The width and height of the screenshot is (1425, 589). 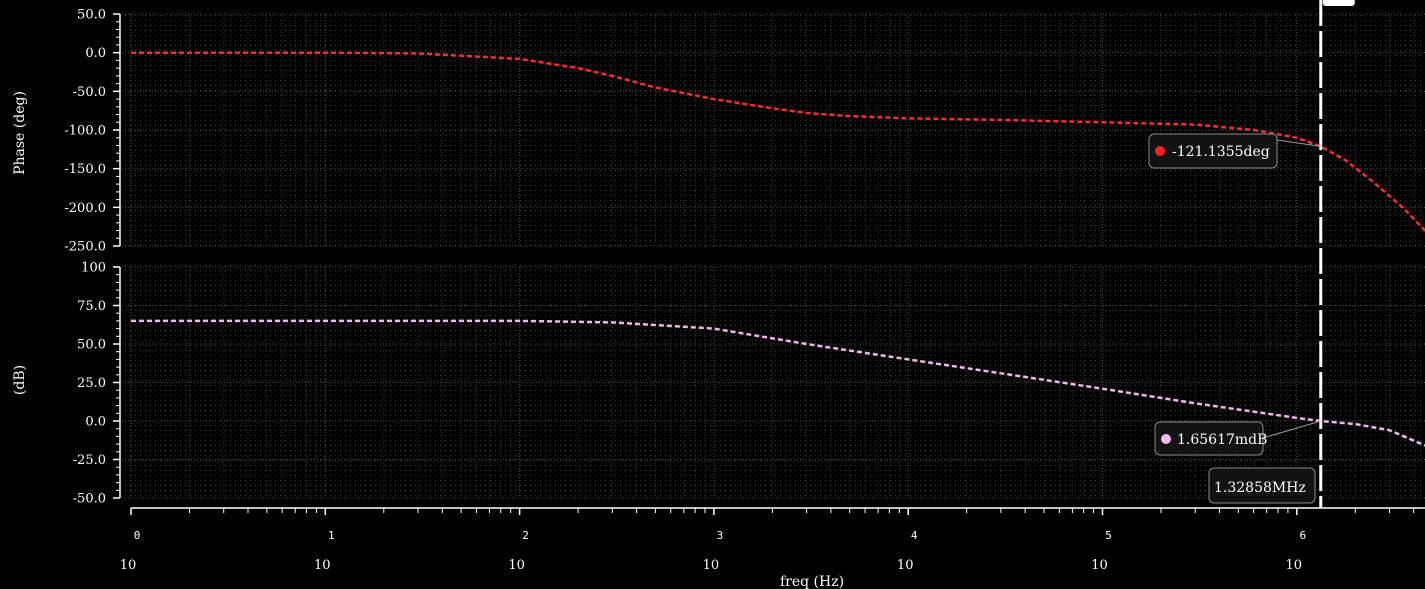 I want to click on x-tick-exponent: 2, so click(x=525, y=535).